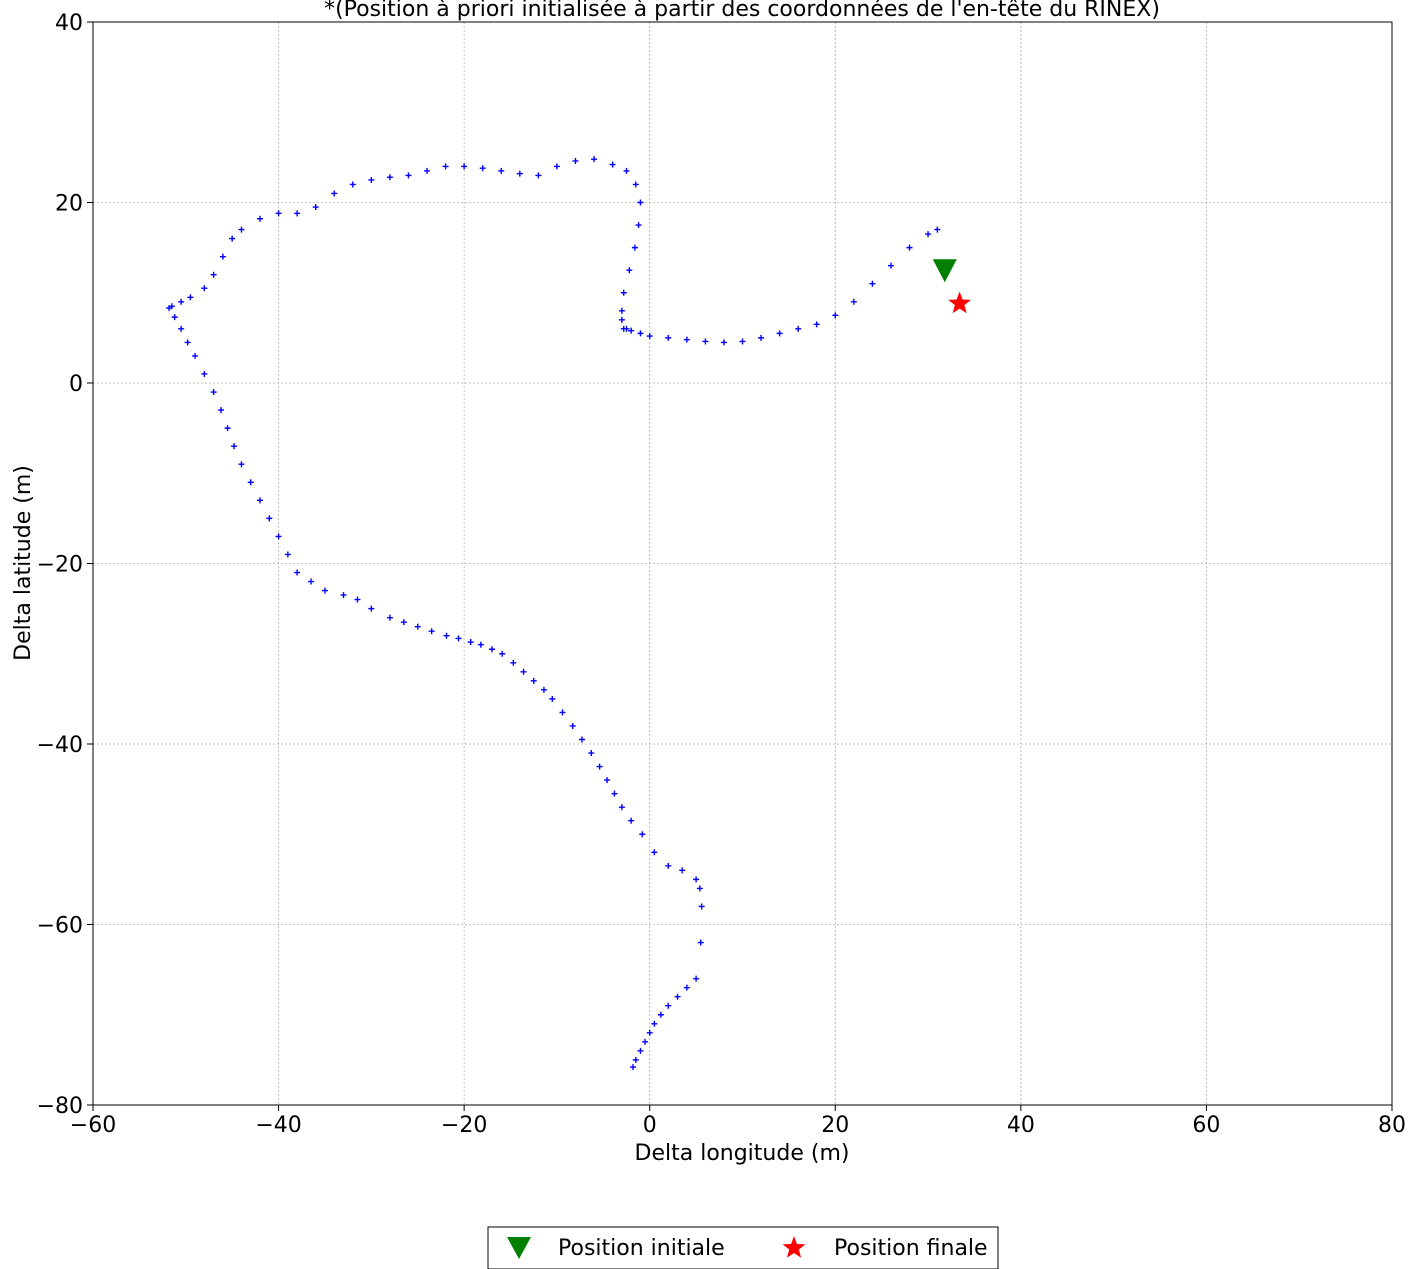  I want to click on y-tick-label: 0, so click(76, 384).